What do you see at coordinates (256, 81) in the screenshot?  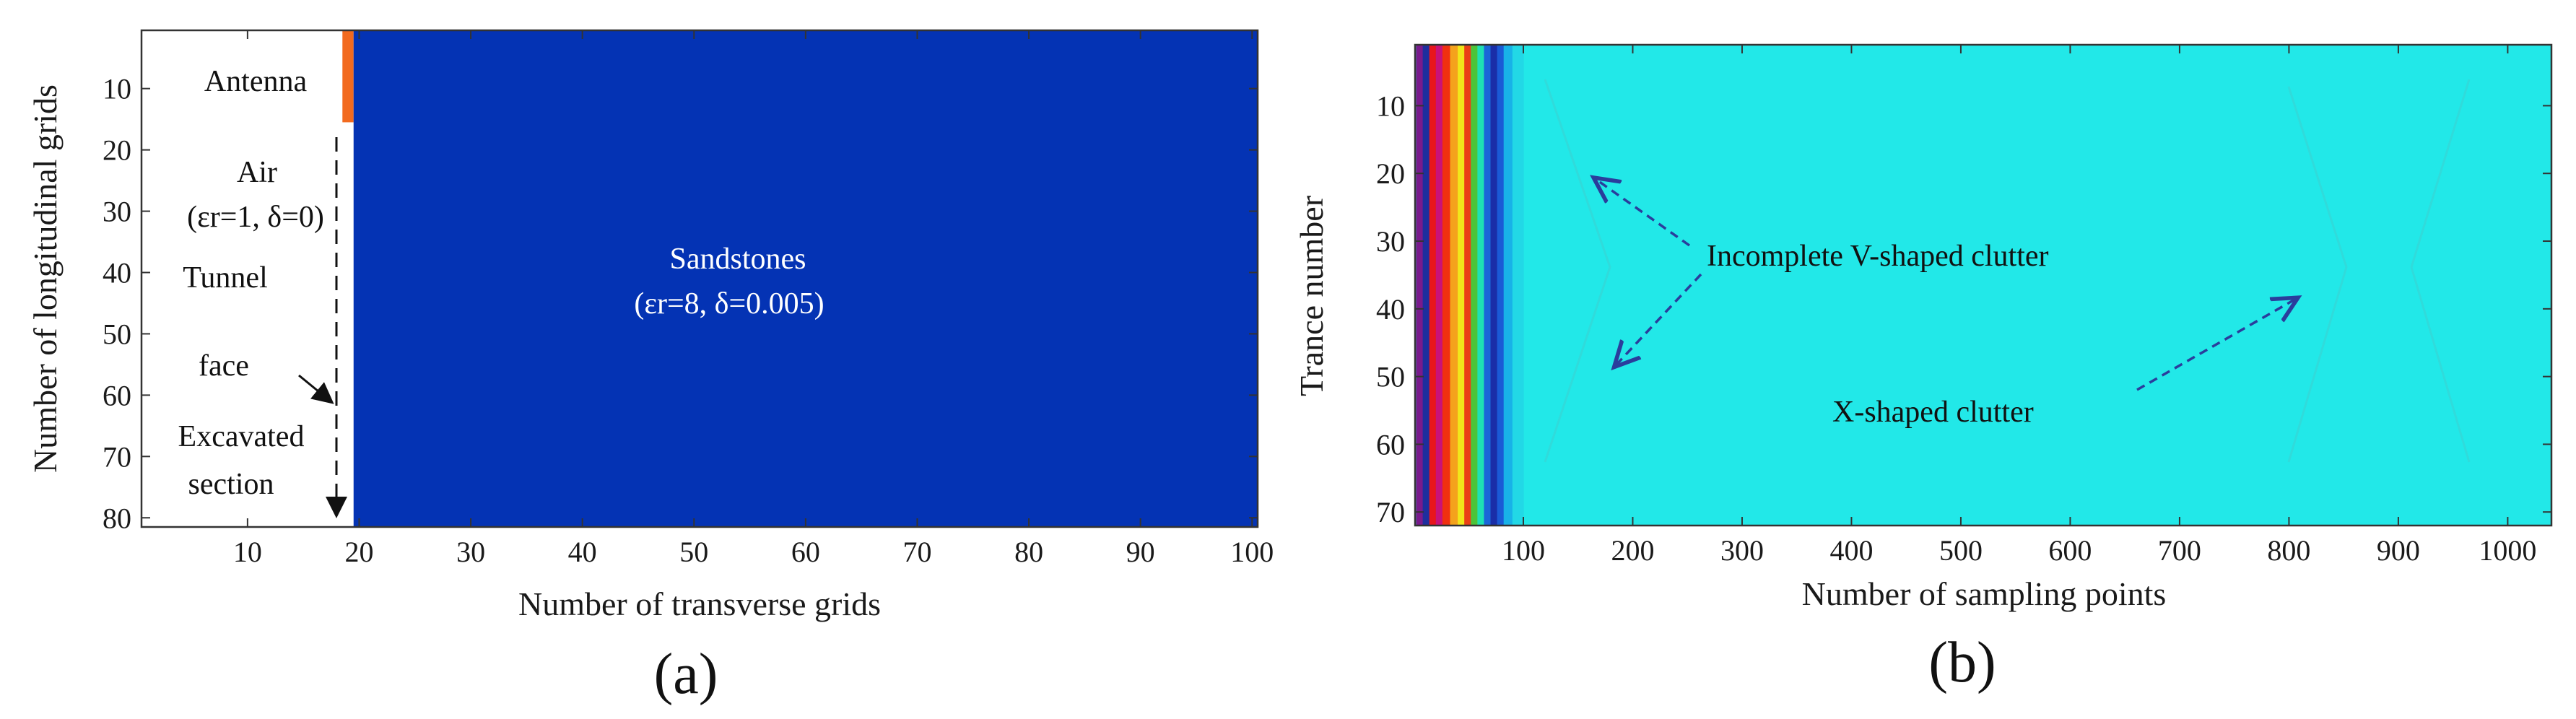 I see `antenna-label: Antenna` at bounding box center [256, 81].